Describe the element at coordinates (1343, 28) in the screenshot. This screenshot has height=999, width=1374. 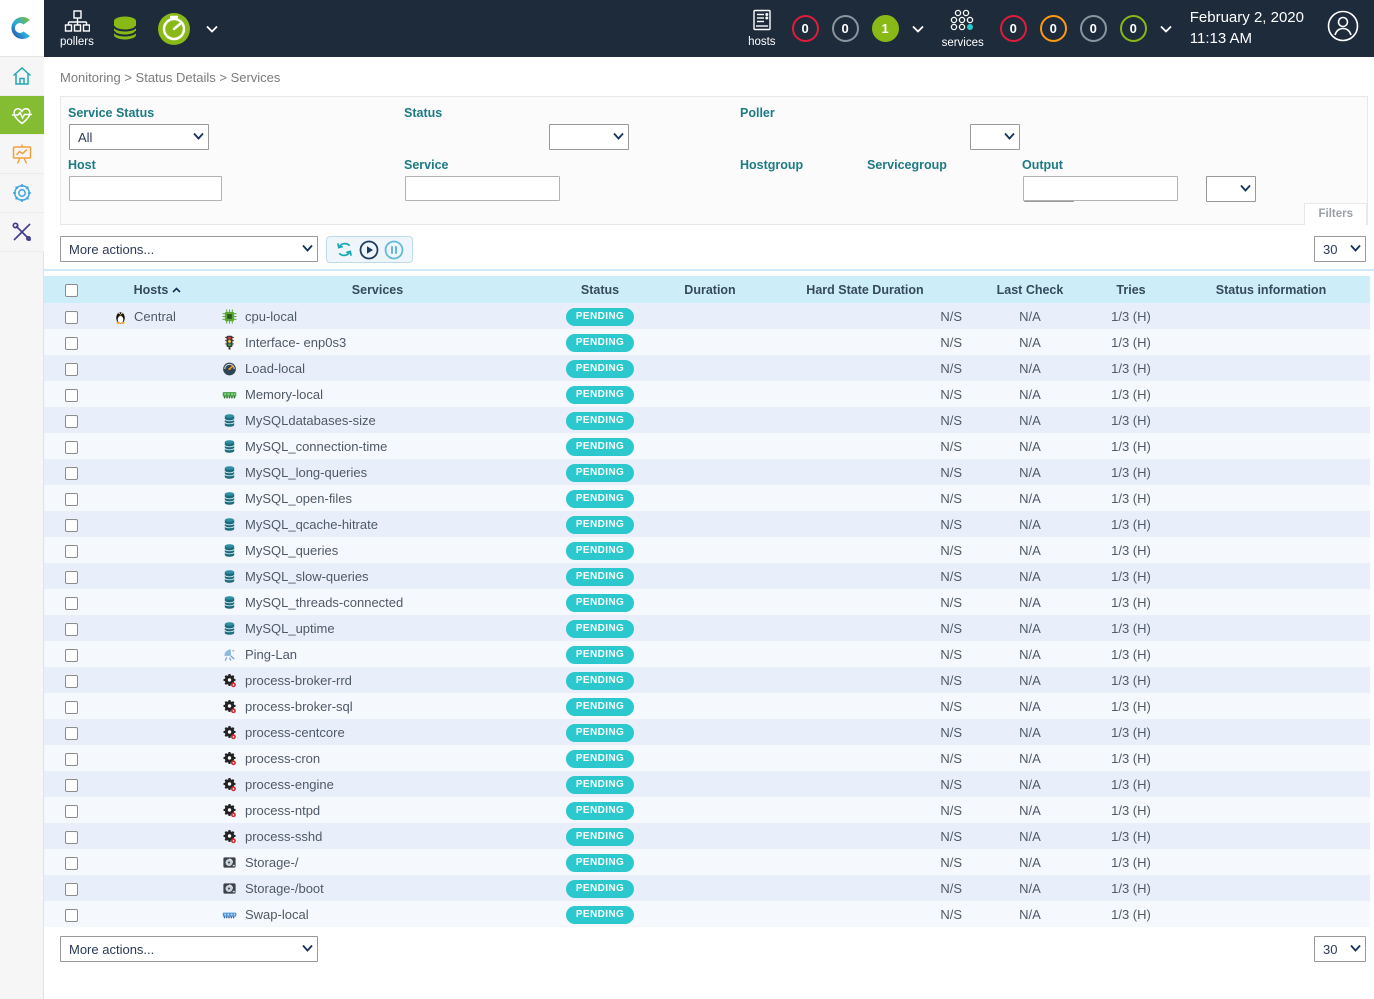
I see `user-avatar` at that location.